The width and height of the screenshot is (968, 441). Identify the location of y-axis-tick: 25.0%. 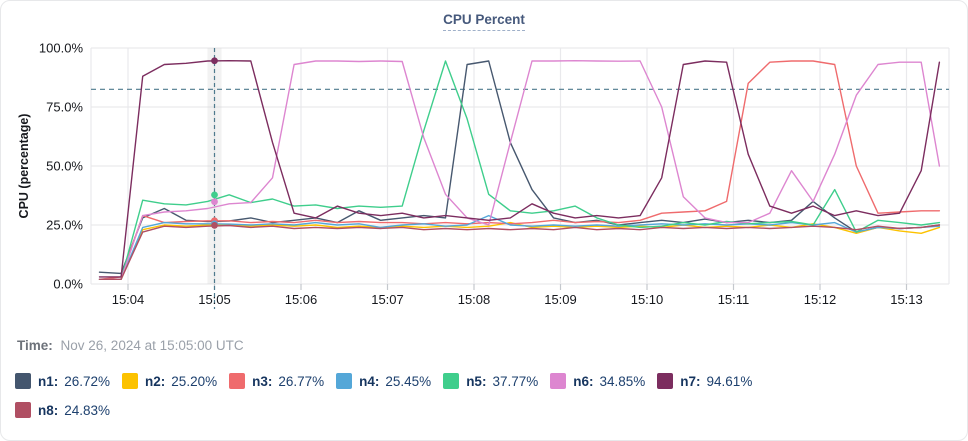
(64, 225).